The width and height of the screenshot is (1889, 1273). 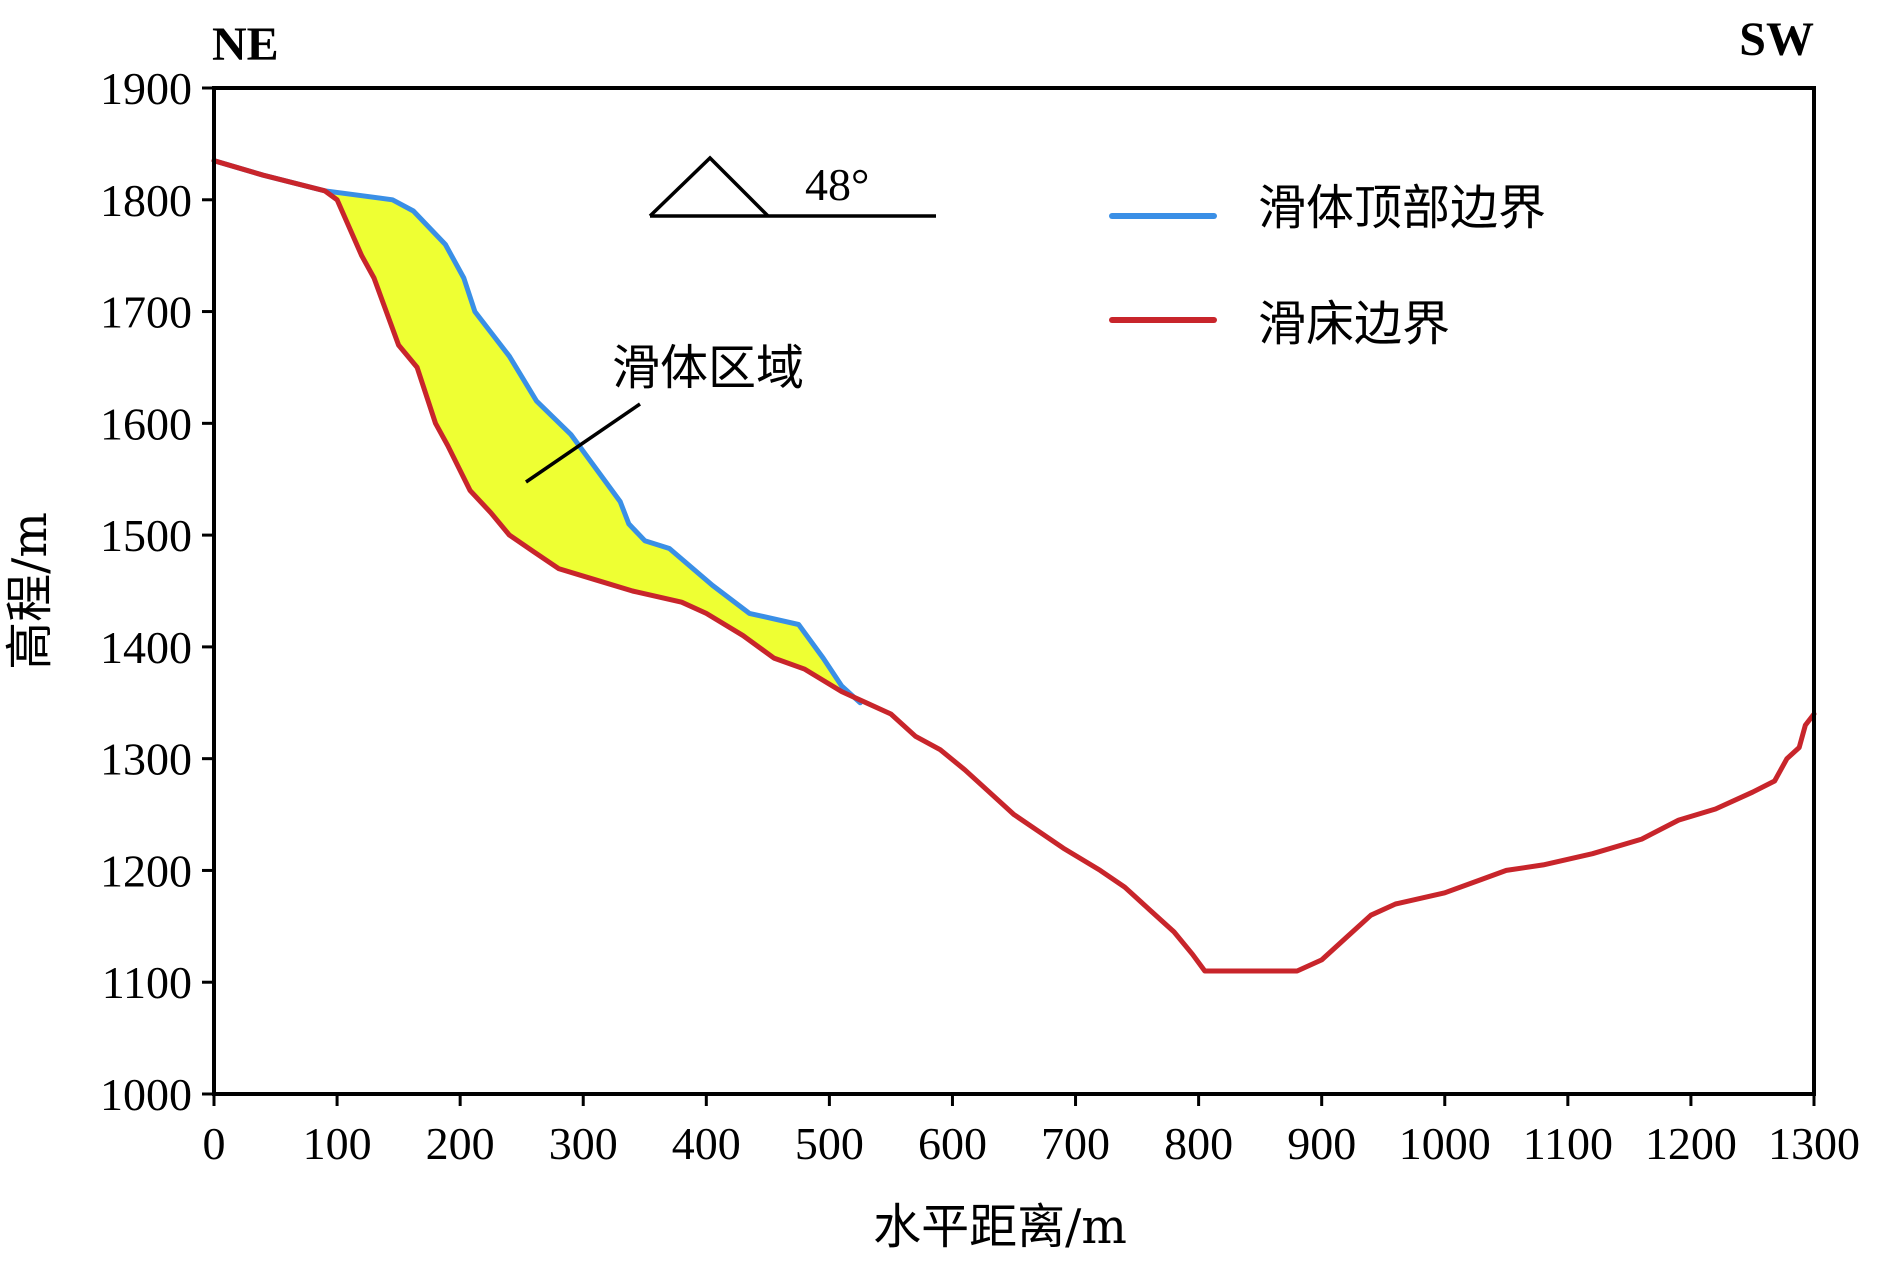 What do you see at coordinates (147, 982) in the screenshot?
I see `y-tick-label: 1100` at bounding box center [147, 982].